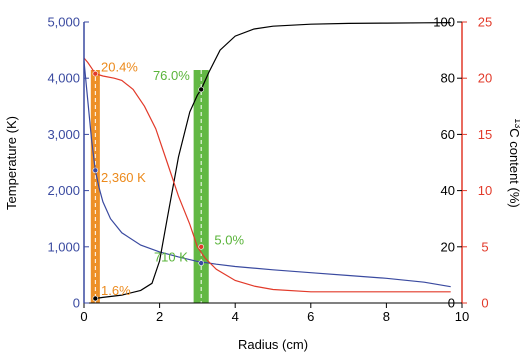 The image size is (520, 356). Describe the element at coordinates (386, 316) in the screenshot. I see `x-tick-label-8: 8` at that location.